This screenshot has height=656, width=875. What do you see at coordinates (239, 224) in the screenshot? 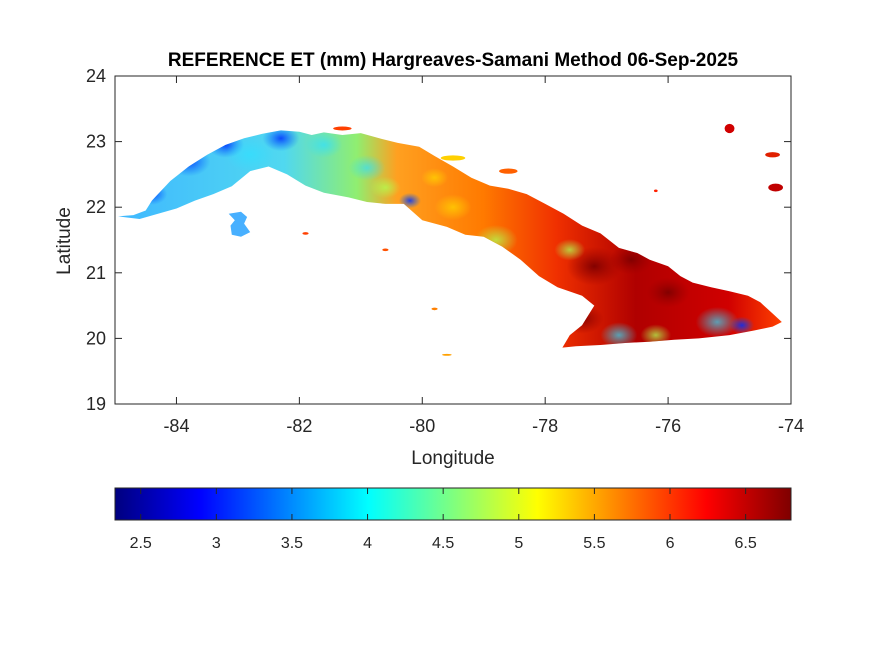
I see `isla-de-la-juventud` at bounding box center [239, 224].